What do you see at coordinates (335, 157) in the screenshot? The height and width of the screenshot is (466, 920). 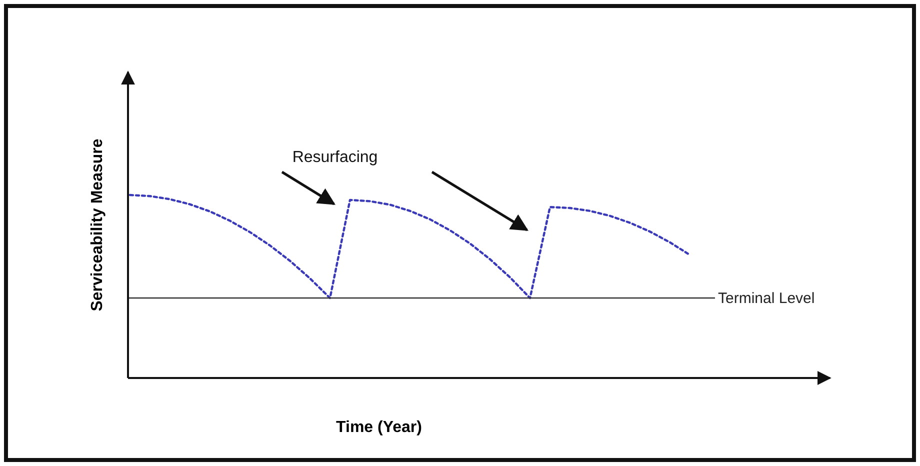 I see `text: Resurfacing` at bounding box center [335, 157].